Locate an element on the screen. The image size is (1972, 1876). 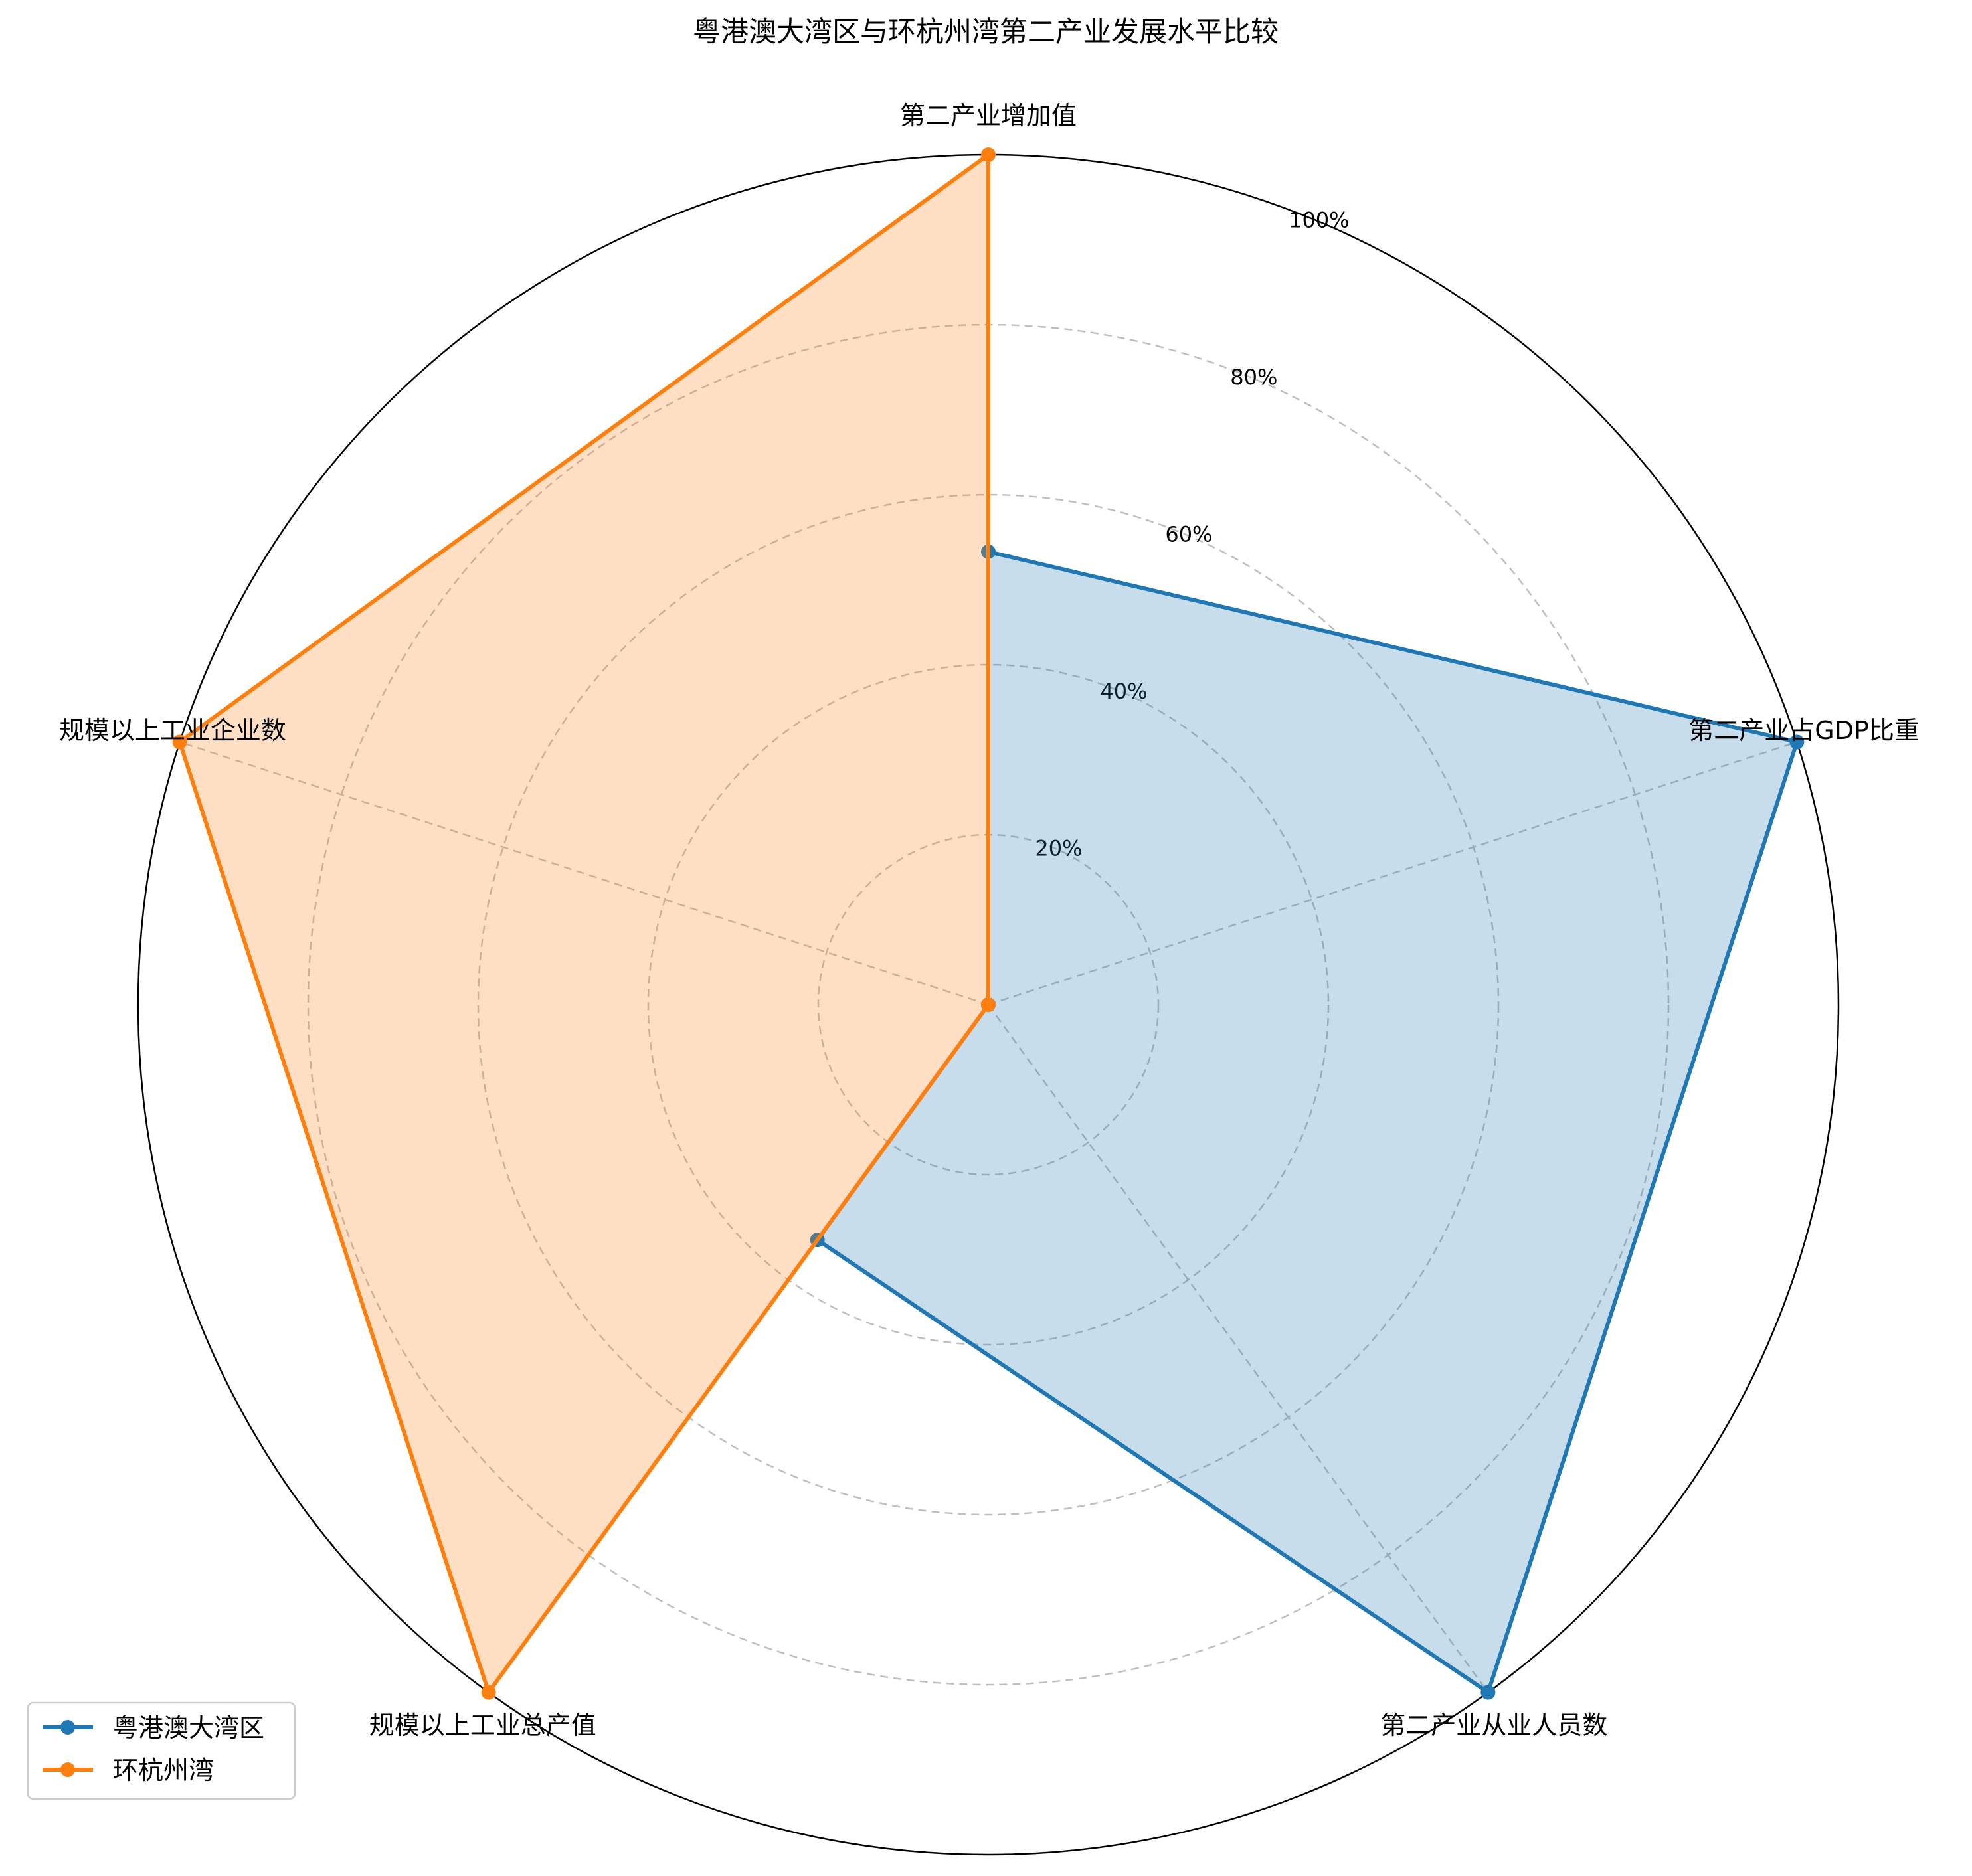
legend-frame is located at coordinates (161, 1750).